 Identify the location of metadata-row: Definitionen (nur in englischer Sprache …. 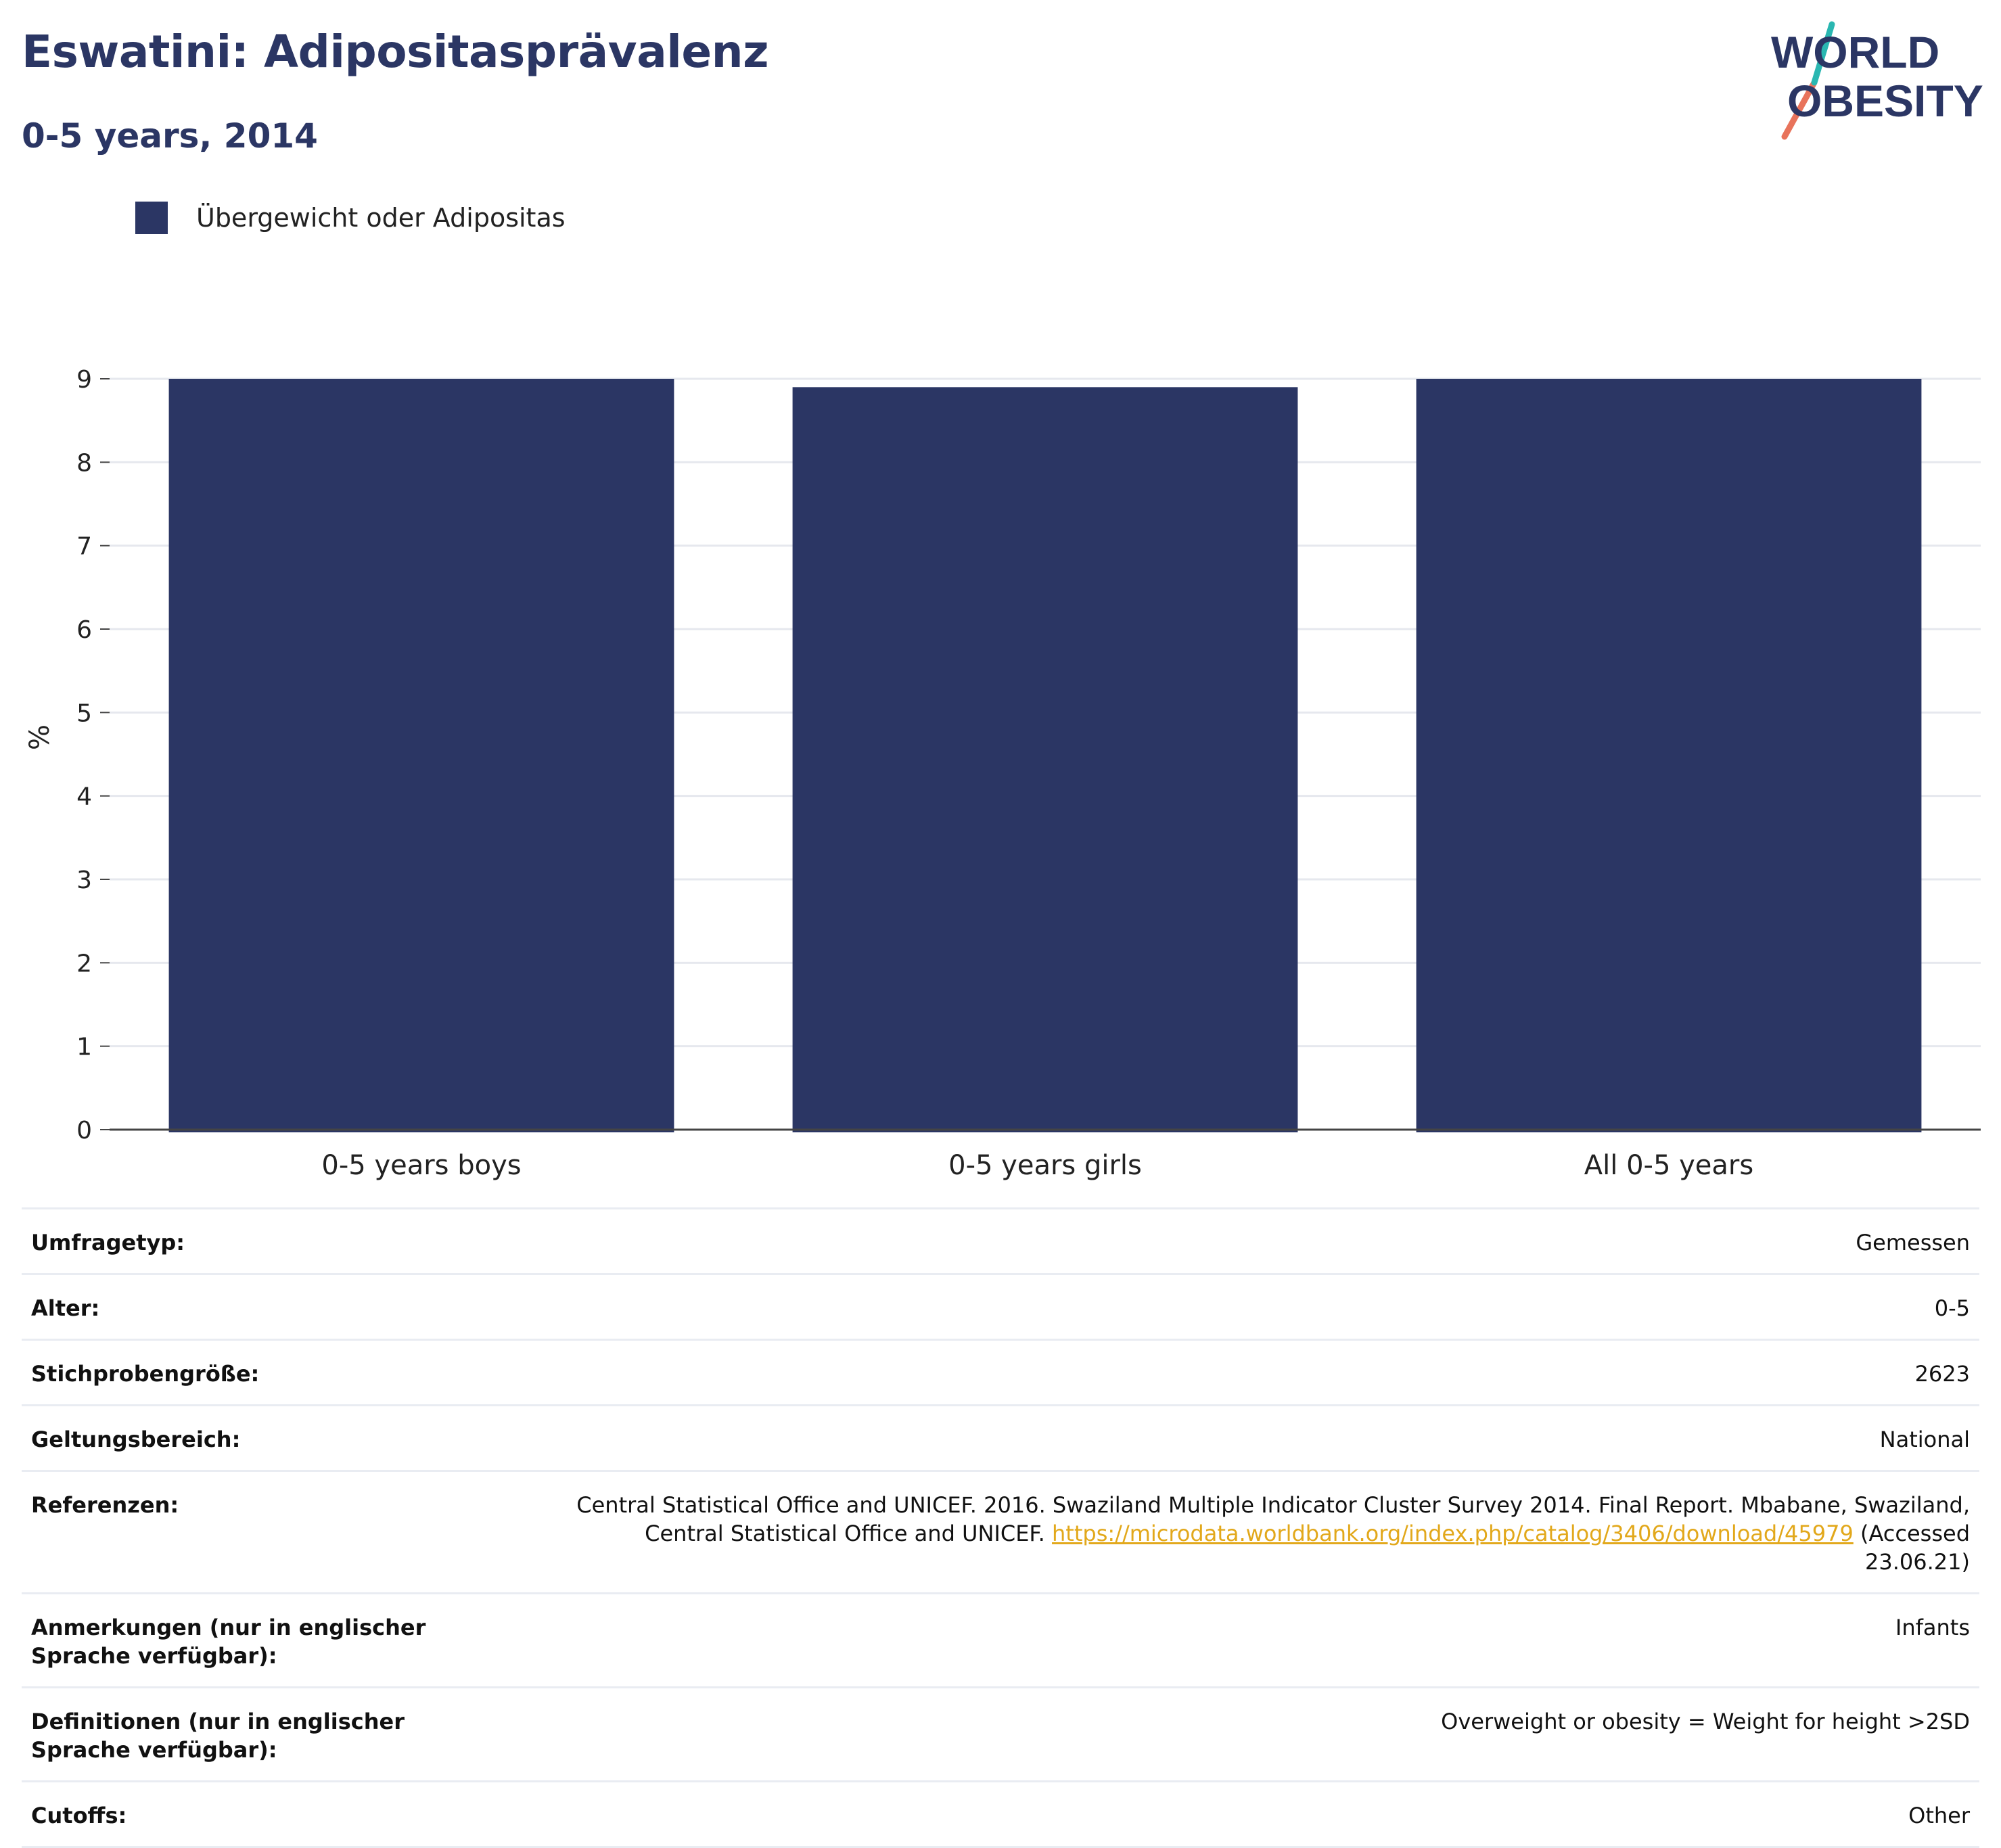
(1001, 1733).